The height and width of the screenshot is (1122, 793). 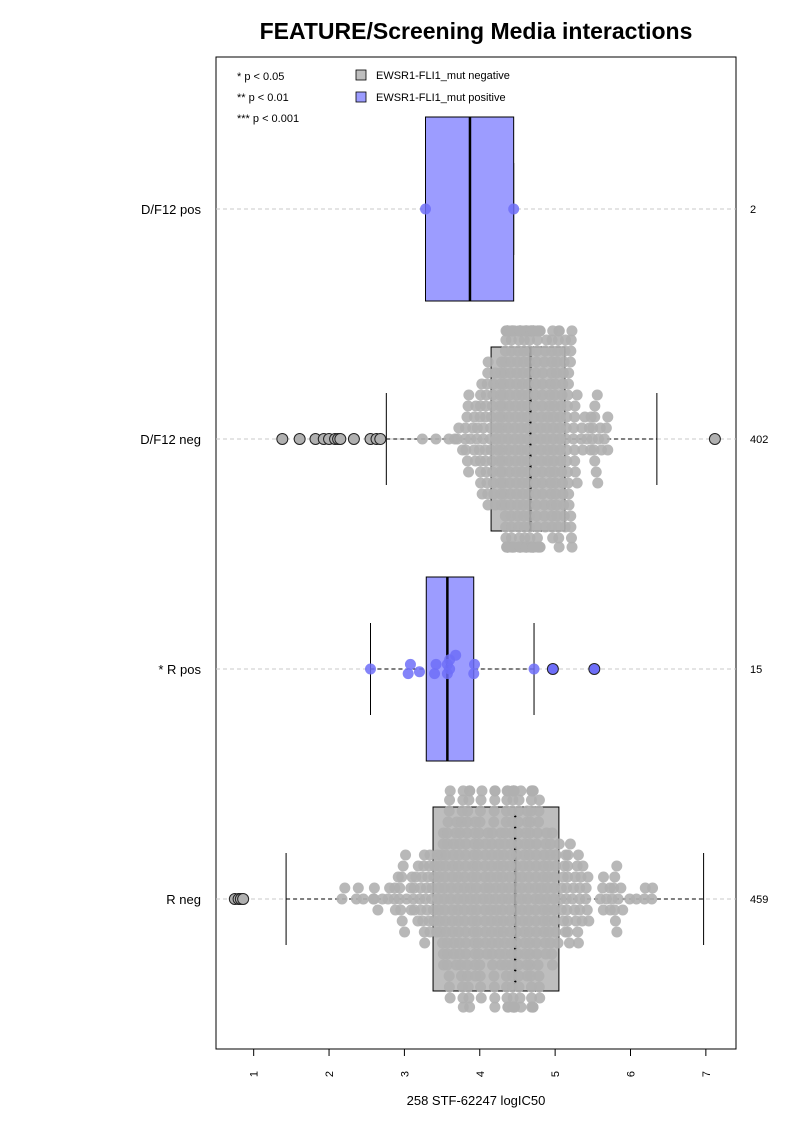 I want to click on legend-label: EWSR1-FLI1_mut negative, so click(x=443, y=76).